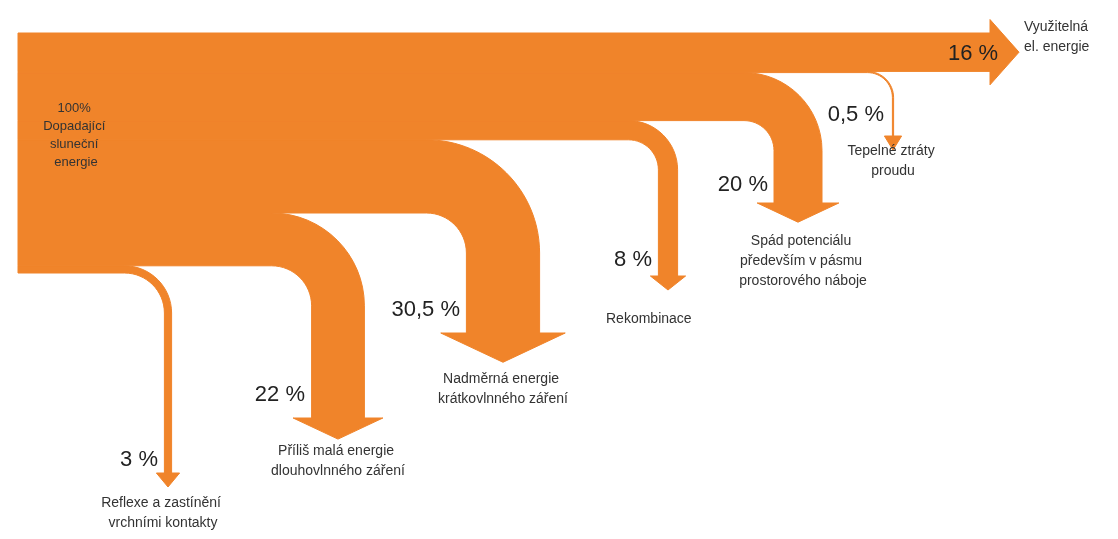 The width and height of the screenshot is (1118, 539). I want to click on data-label: 22 %, so click(279, 393).